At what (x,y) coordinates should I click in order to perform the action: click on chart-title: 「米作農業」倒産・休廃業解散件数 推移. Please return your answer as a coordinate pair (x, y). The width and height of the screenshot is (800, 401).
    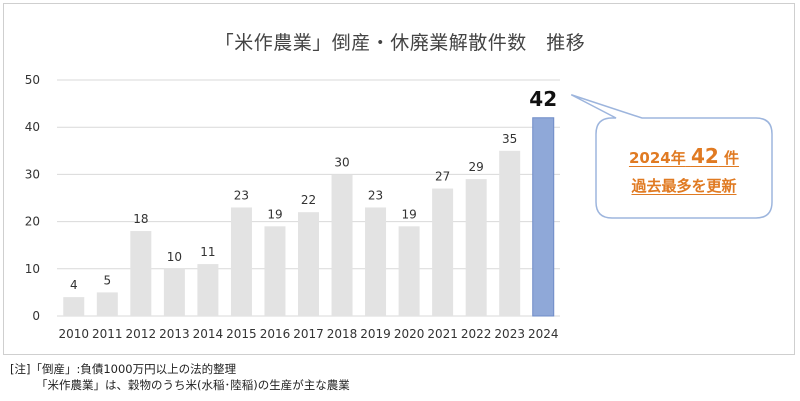
    Looking at the image, I should click on (400, 43).